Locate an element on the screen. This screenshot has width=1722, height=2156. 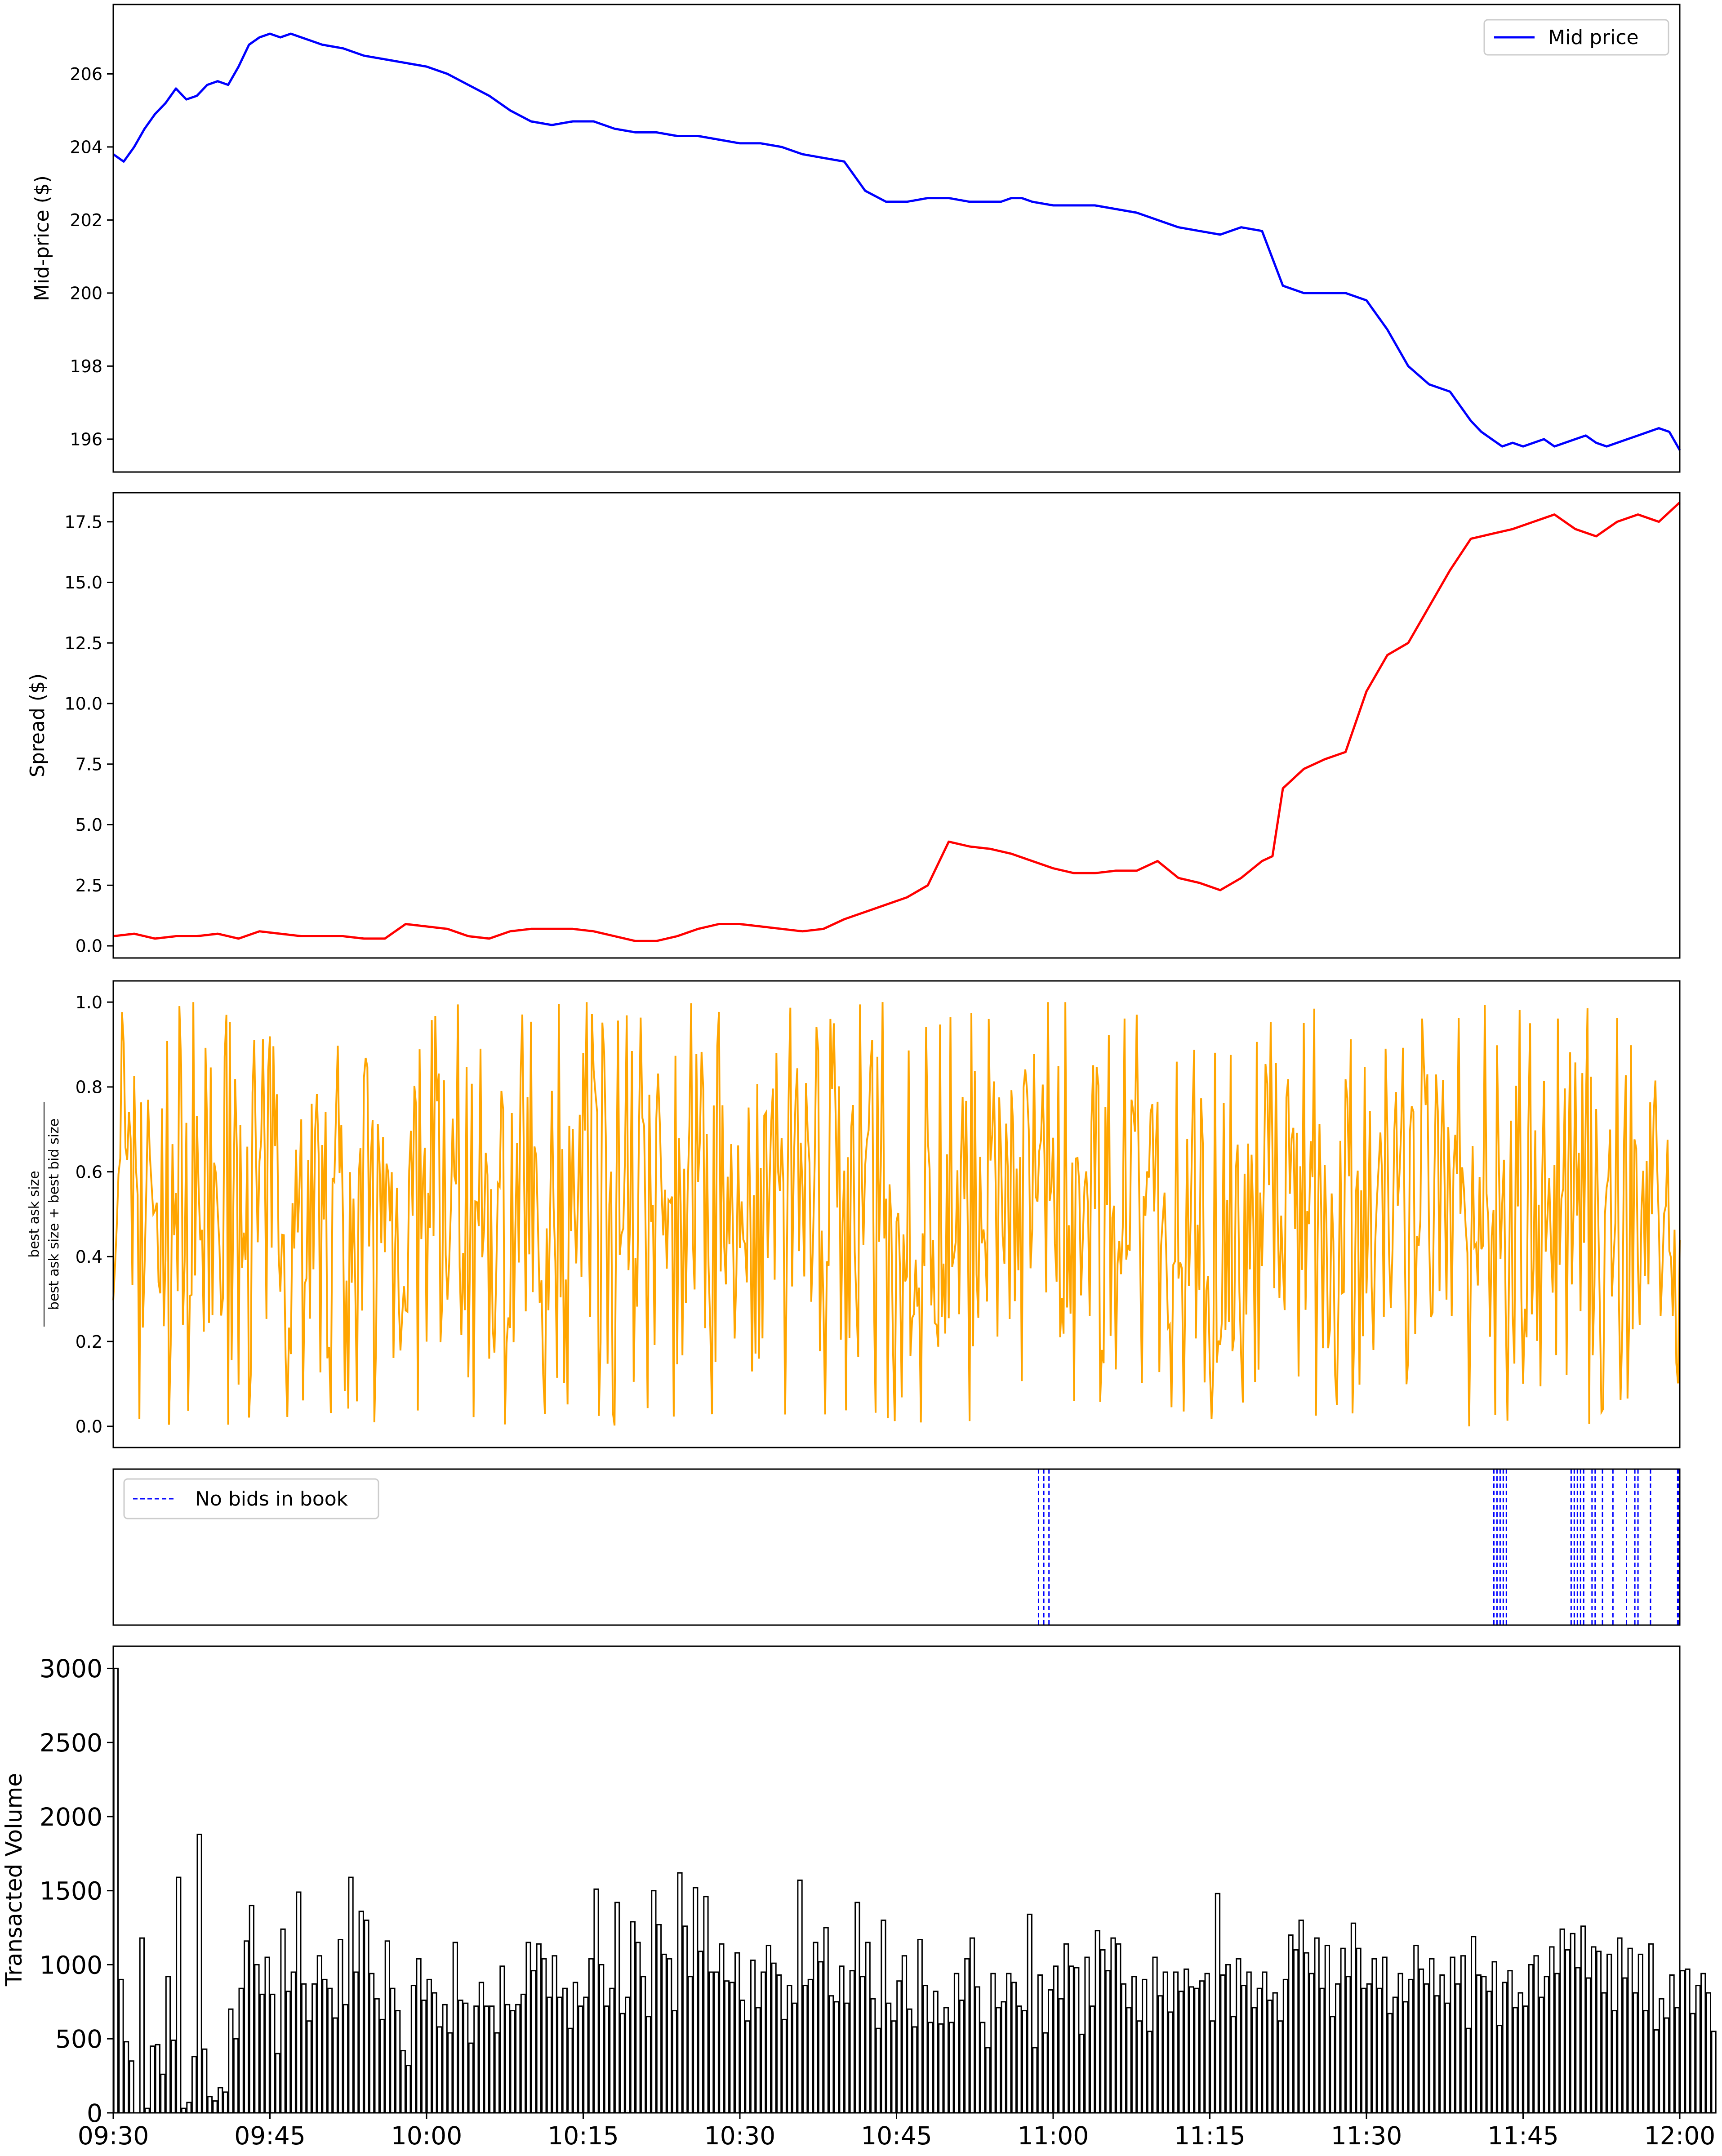
mid-price-ytick-label: 202 is located at coordinates (86, 220).